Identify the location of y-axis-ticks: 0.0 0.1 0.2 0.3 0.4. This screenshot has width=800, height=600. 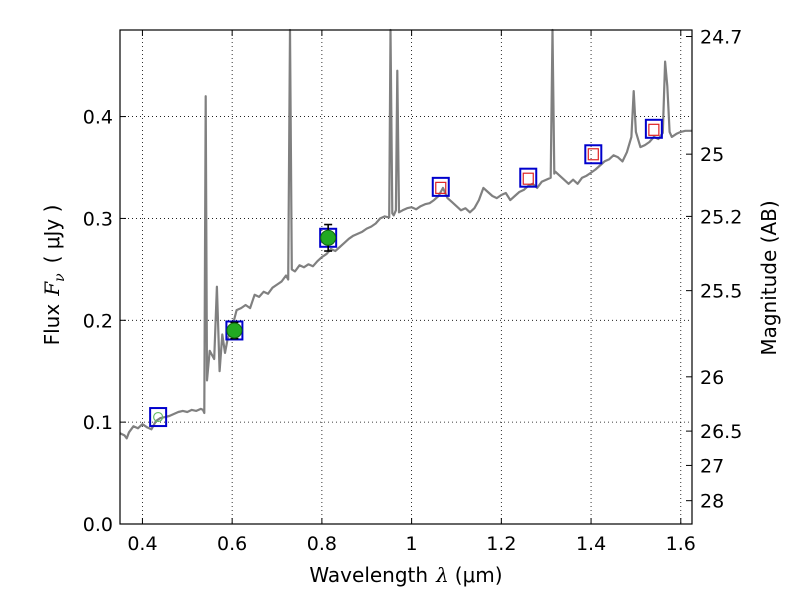
(104, 321).